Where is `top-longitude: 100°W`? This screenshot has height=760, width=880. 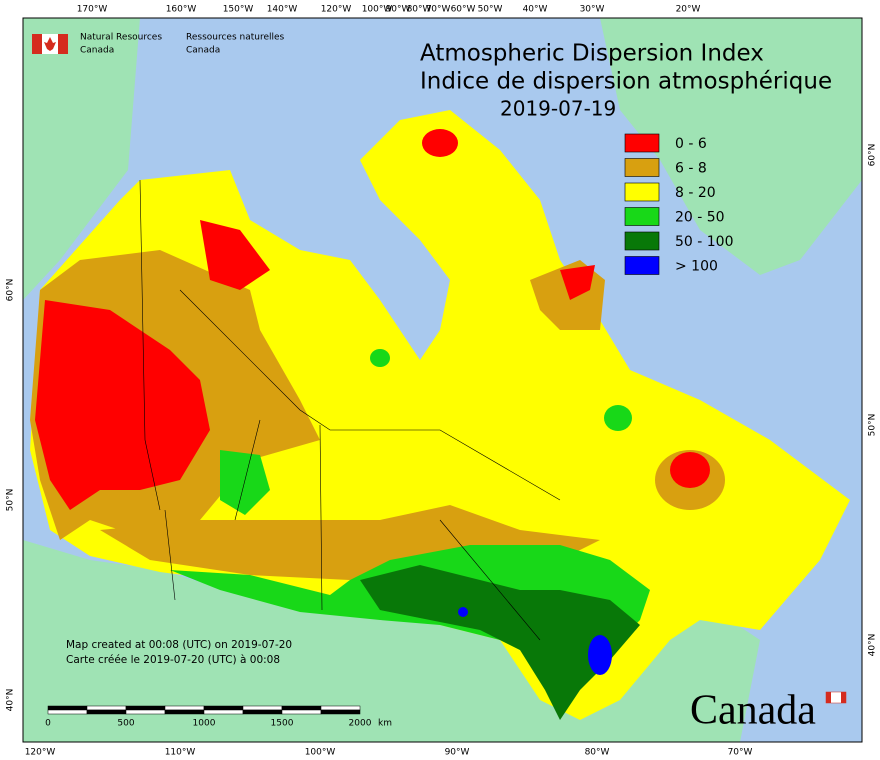 top-longitude: 100°W is located at coordinates (377, 10).